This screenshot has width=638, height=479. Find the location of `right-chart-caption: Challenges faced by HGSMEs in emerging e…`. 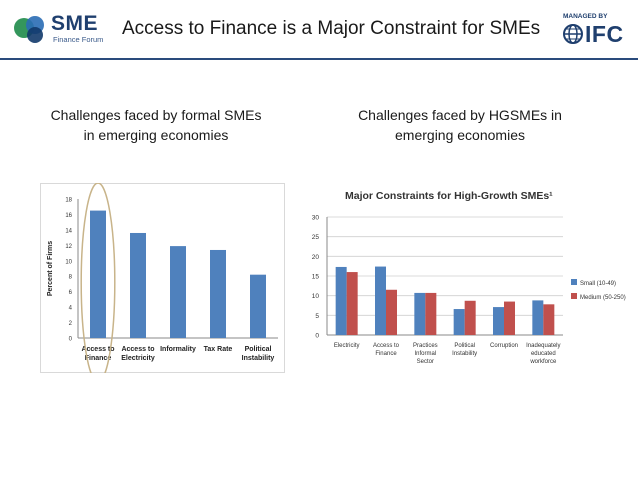

right-chart-caption: Challenges faced by HGSMEs in emerging e… is located at coordinates (460, 125).